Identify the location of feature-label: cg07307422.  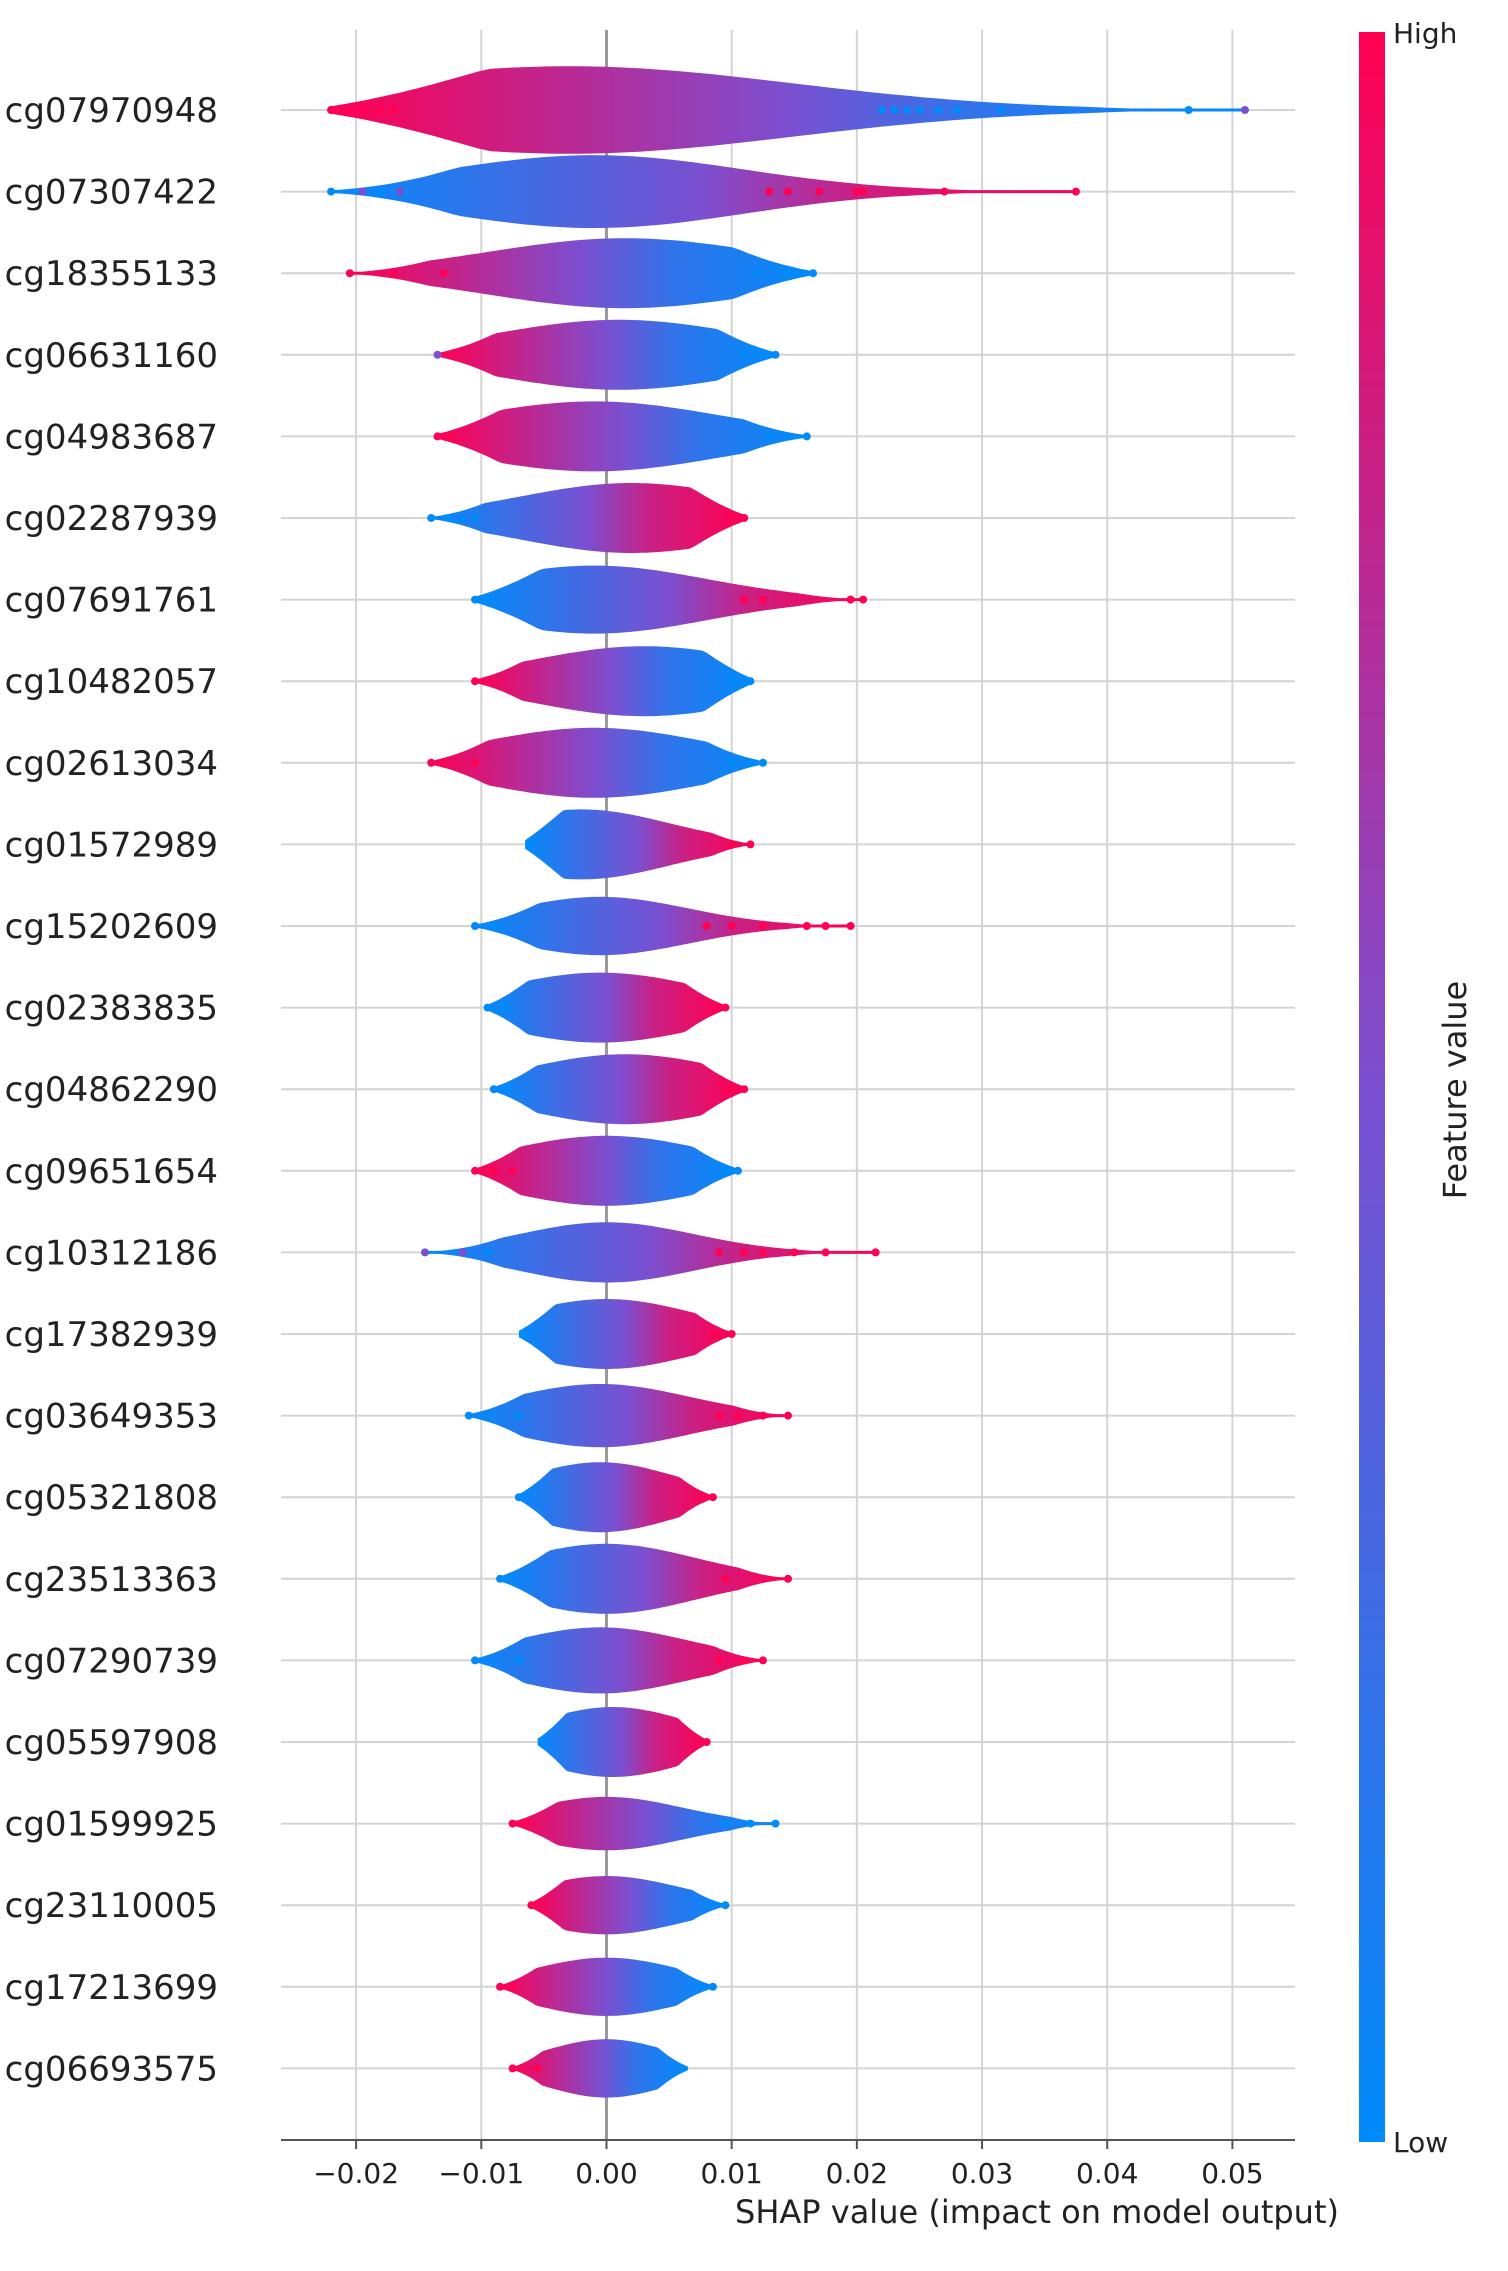
(111, 193).